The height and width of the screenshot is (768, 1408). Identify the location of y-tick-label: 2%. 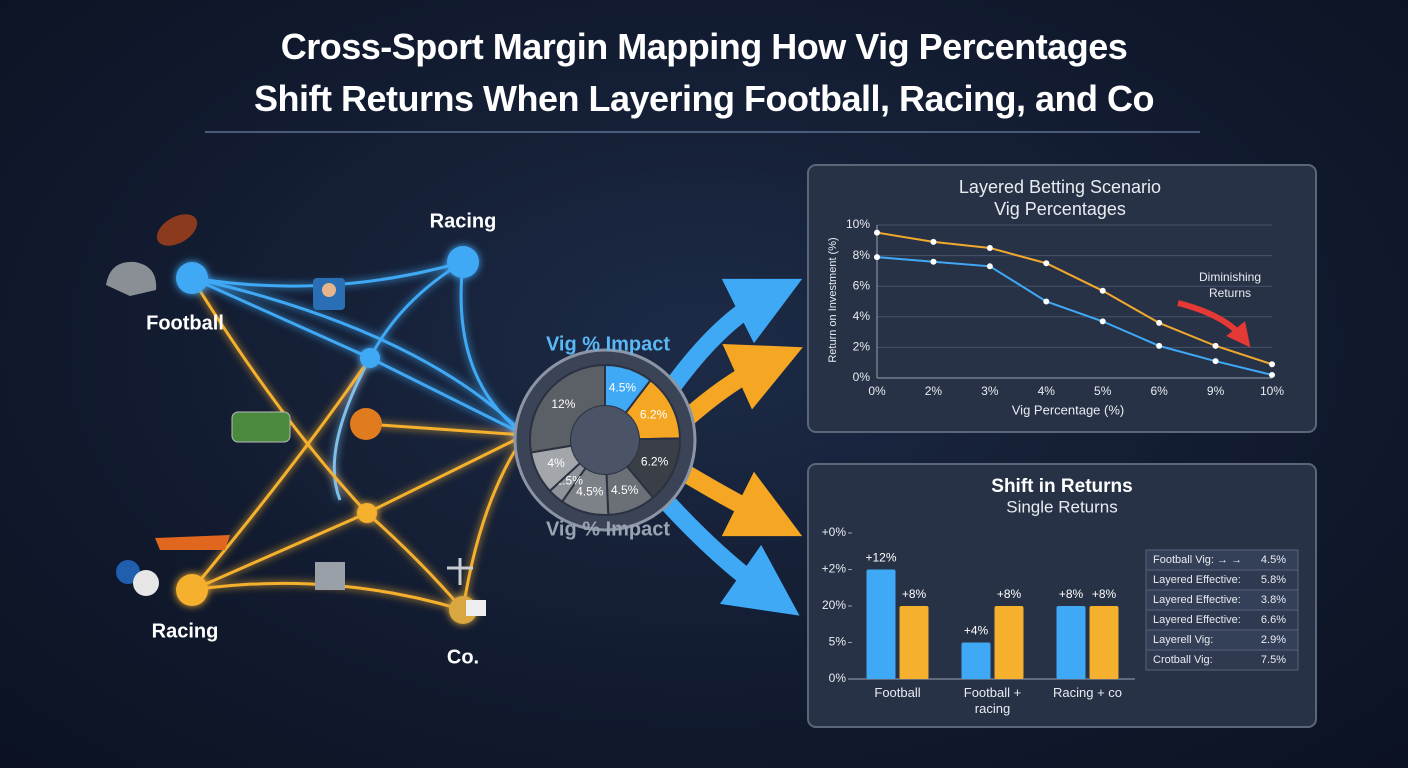
(862, 347).